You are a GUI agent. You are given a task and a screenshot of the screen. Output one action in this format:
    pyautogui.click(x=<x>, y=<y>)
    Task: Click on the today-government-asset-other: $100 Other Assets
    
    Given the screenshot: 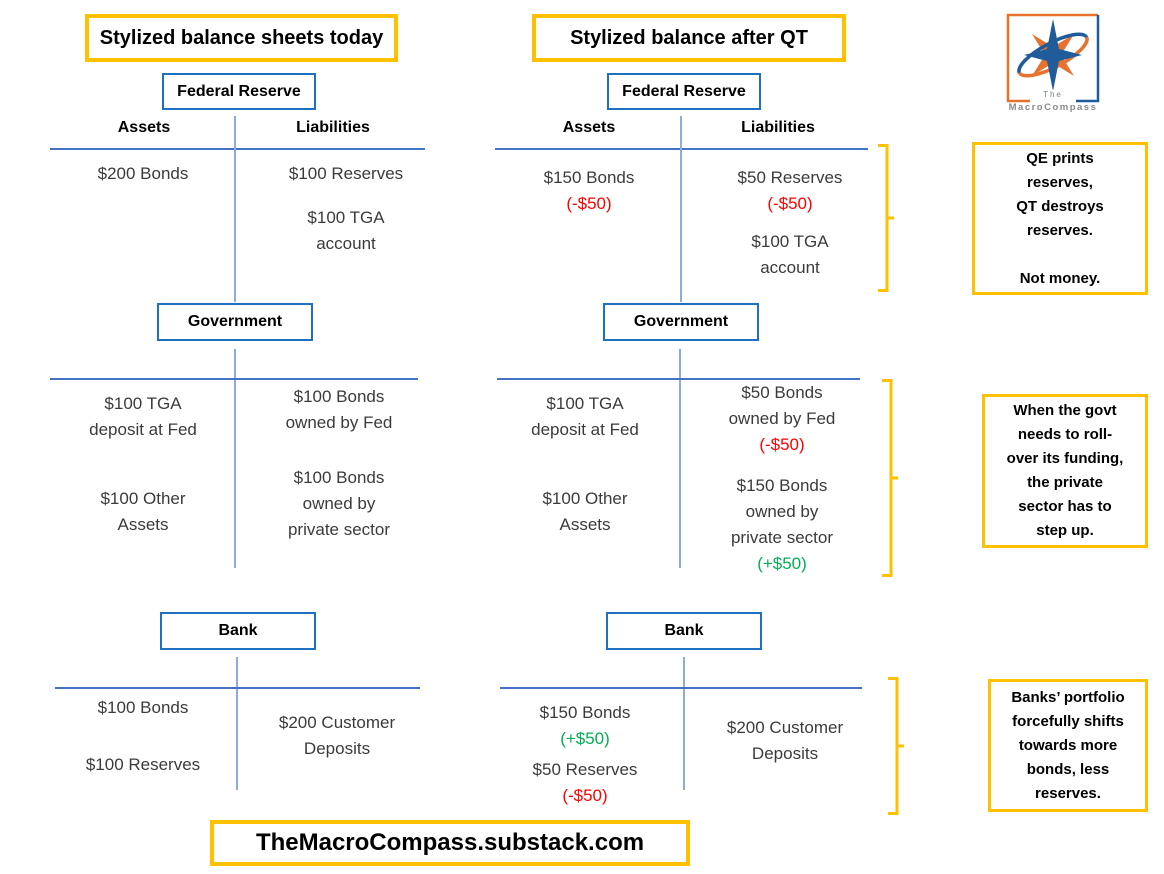 What is the action you would take?
    pyautogui.click(x=143, y=511)
    